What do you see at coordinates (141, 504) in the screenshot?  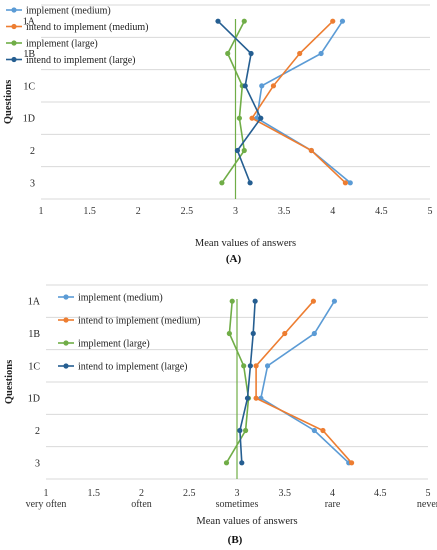 I see `x-category-label: often` at bounding box center [141, 504].